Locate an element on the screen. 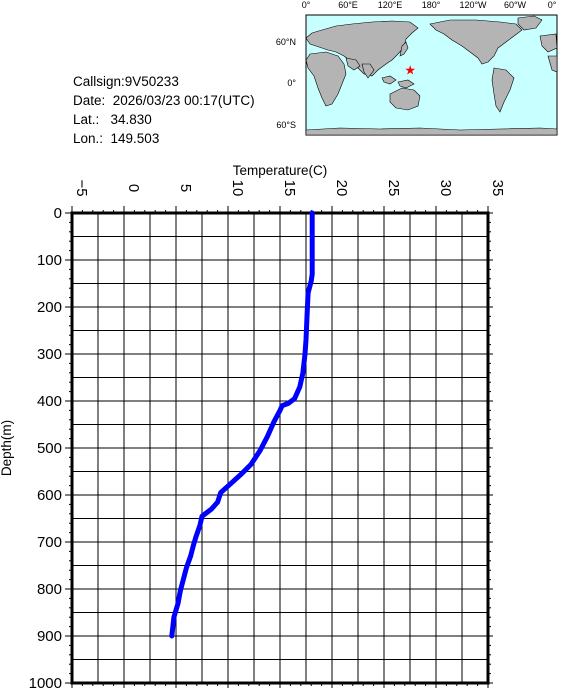 The height and width of the screenshot is (690, 564). y-tick-labels: 0 100 200 300 400 500 600 700 800 900 1000 is located at coordinates (45, 447).